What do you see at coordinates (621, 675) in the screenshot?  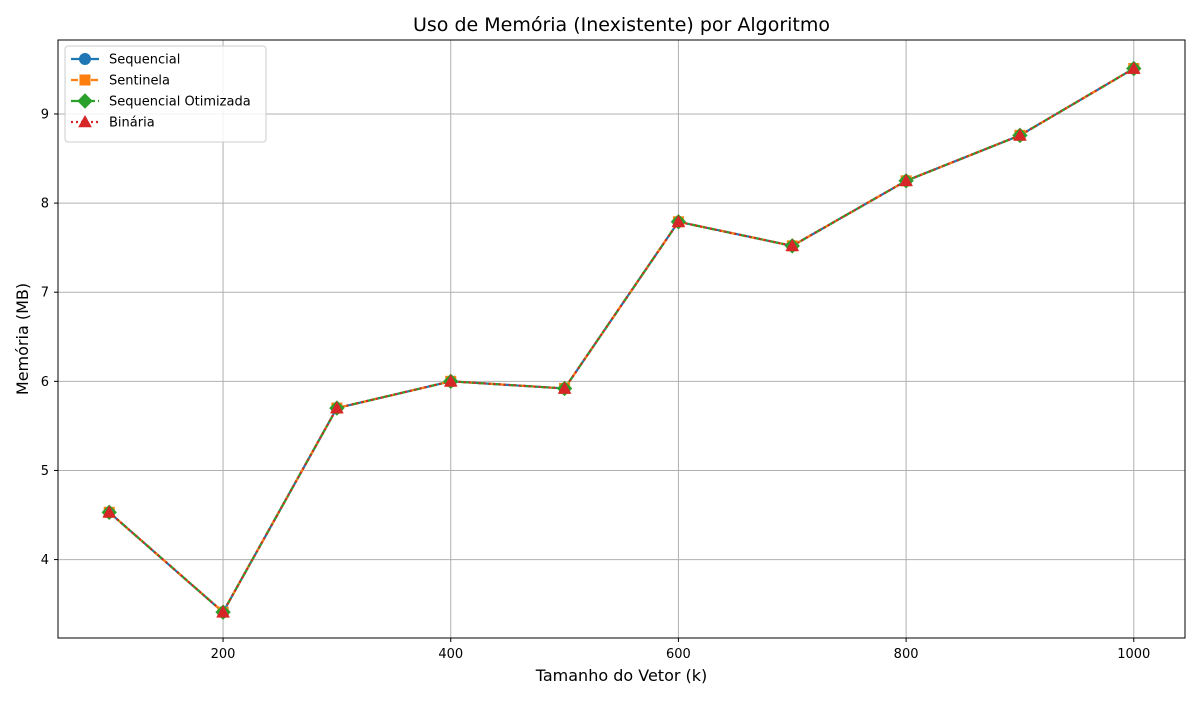 I see `x-axis-label: Tamanho do Vetor (k)` at bounding box center [621, 675].